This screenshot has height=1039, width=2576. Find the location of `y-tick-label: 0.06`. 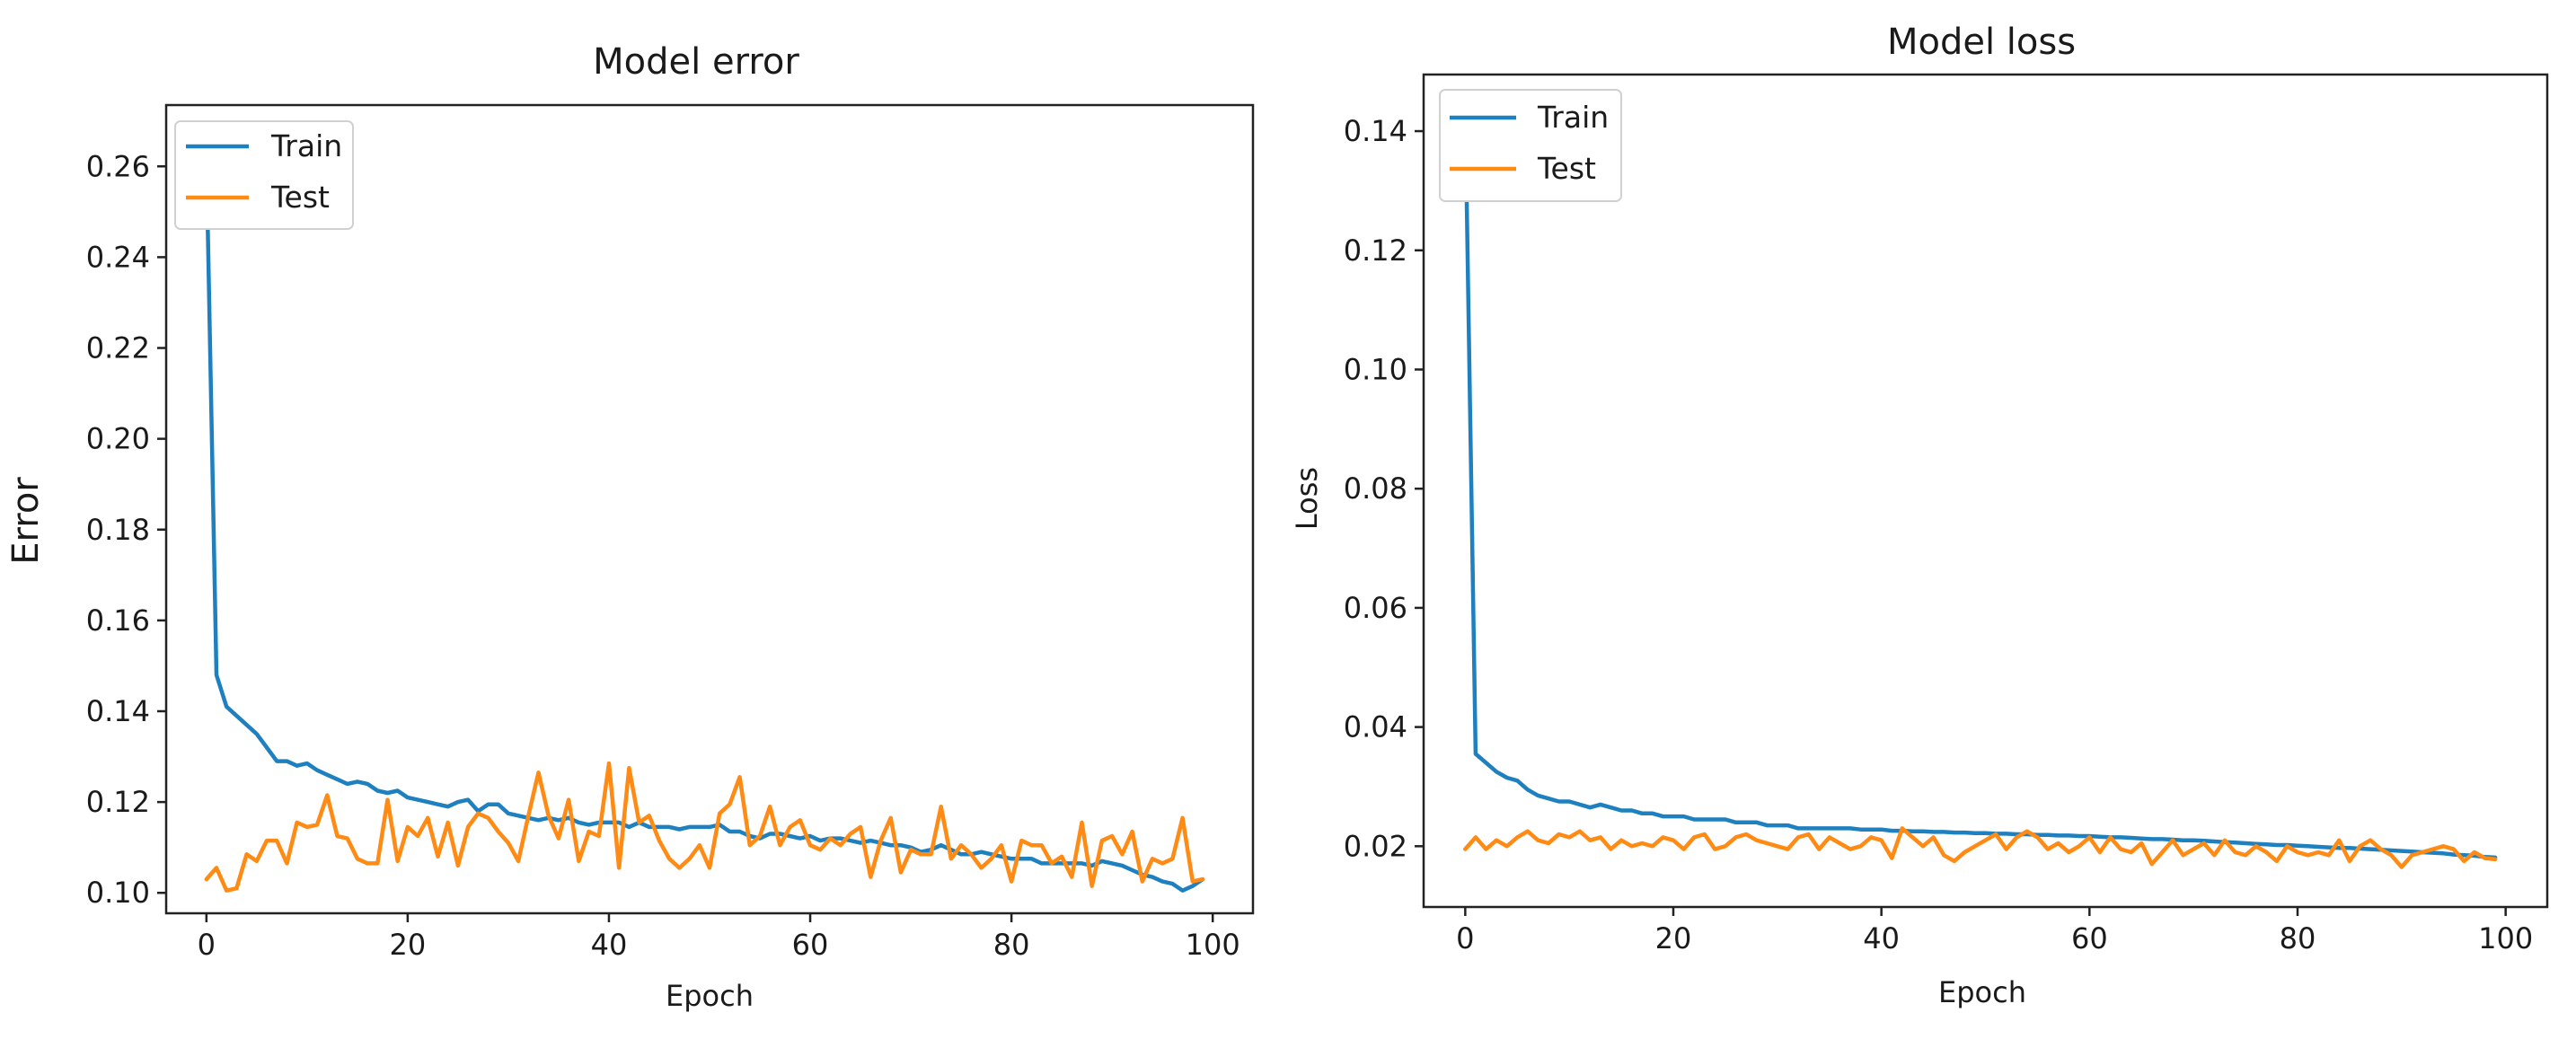

y-tick-label: 0.06 is located at coordinates (1375, 608).